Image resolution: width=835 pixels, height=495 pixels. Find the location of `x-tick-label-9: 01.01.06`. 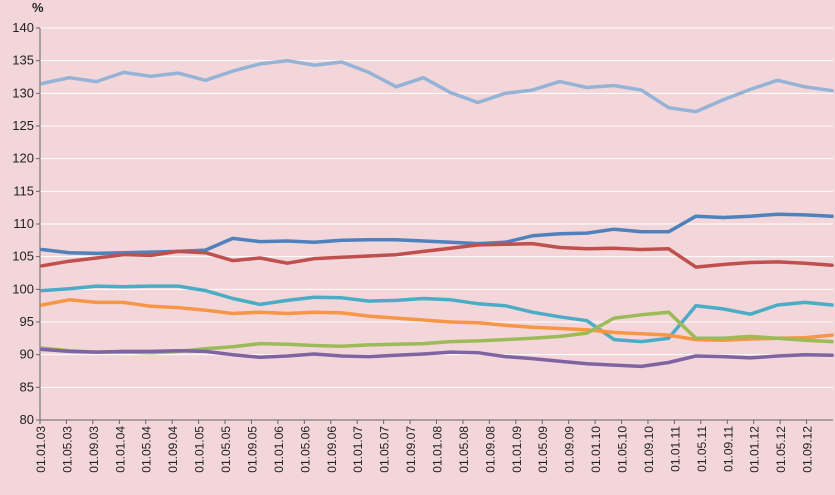

x-tick-label-9: 01.01.06 is located at coordinates (279, 449).